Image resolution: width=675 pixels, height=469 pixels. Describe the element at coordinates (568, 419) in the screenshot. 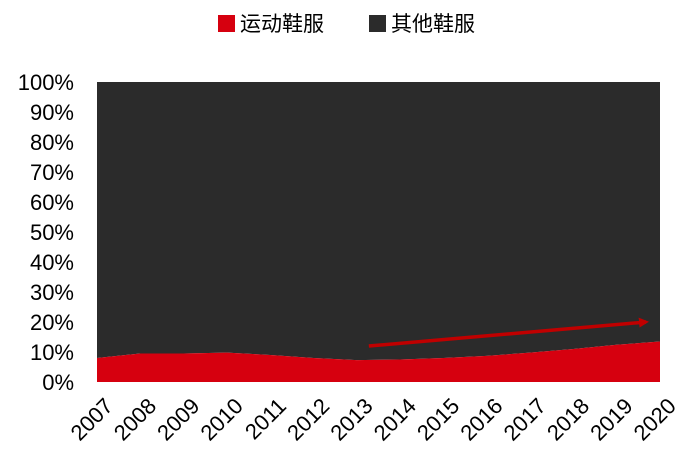

I see `x-tick-label: 2018` at that location.